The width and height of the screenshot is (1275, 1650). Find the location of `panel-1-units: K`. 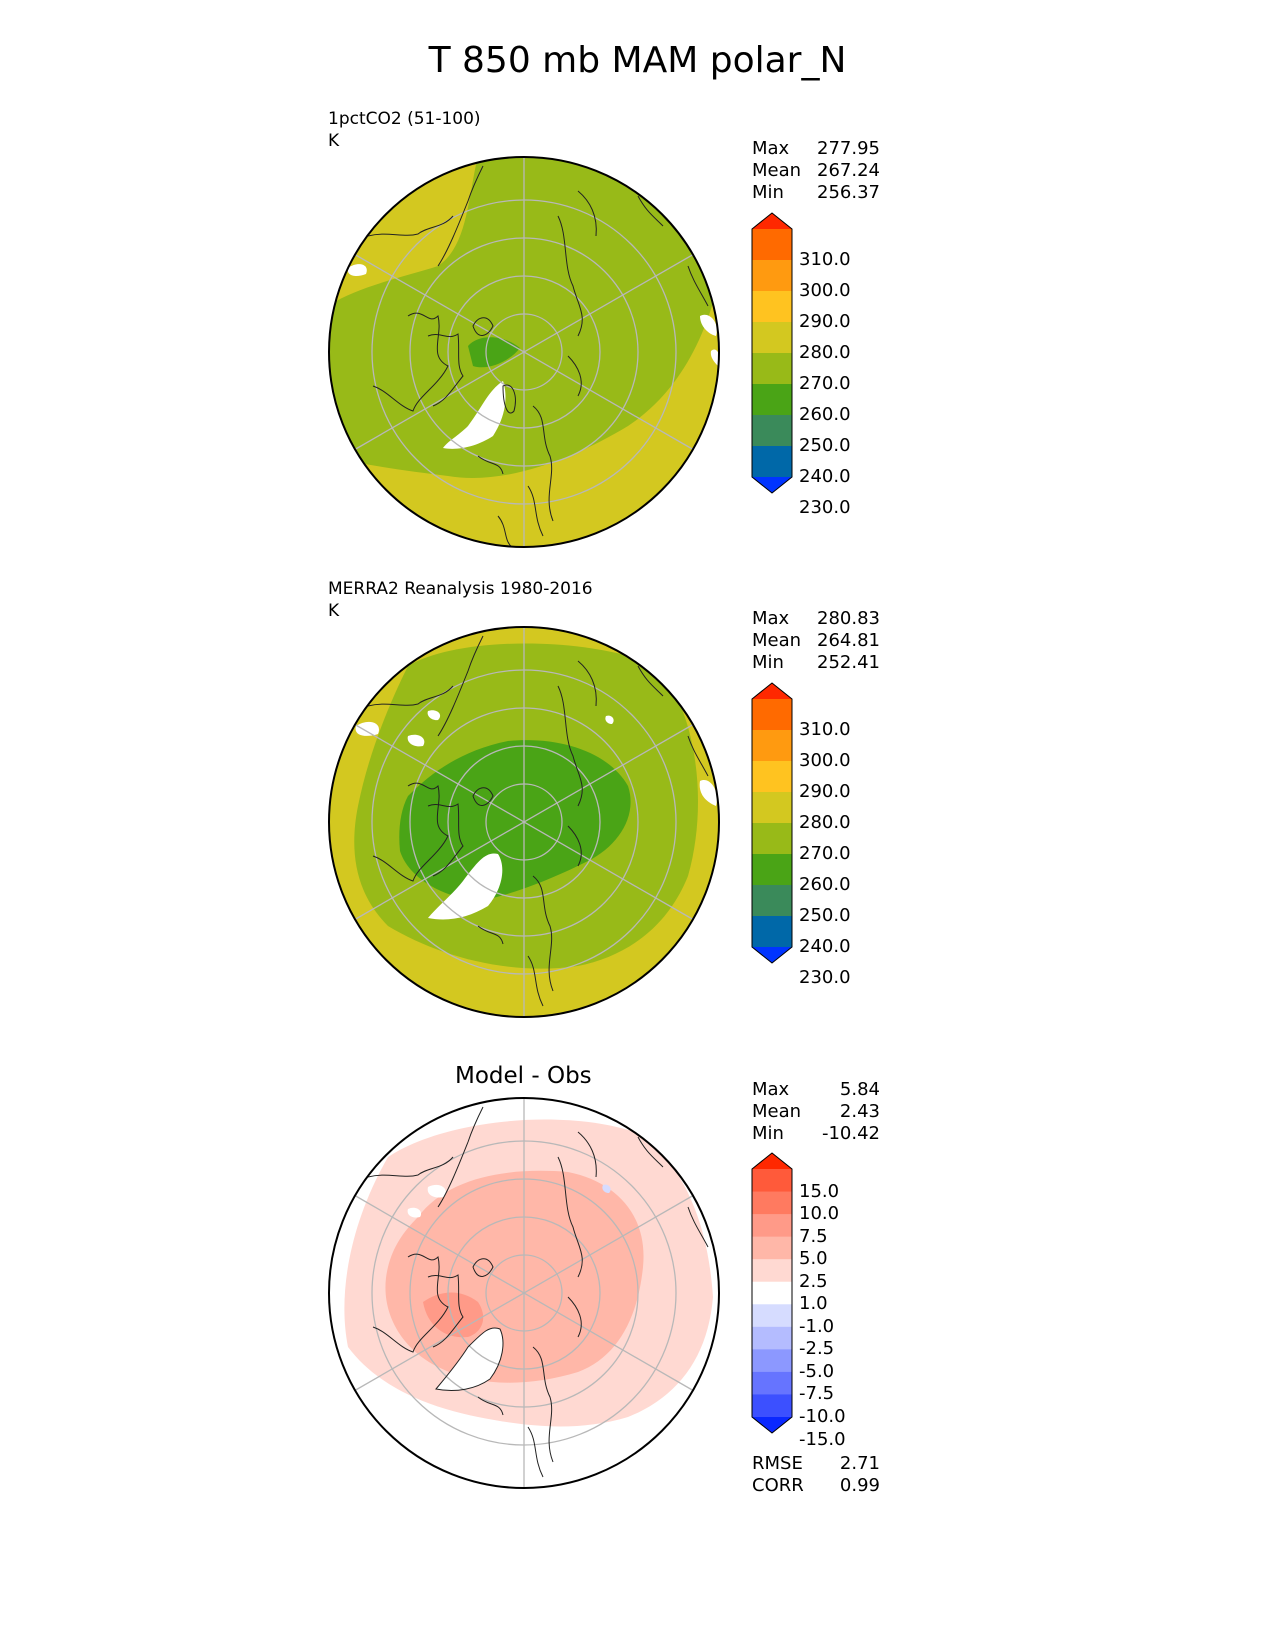

panel-1-units: K is located at coordinates (334, 141).